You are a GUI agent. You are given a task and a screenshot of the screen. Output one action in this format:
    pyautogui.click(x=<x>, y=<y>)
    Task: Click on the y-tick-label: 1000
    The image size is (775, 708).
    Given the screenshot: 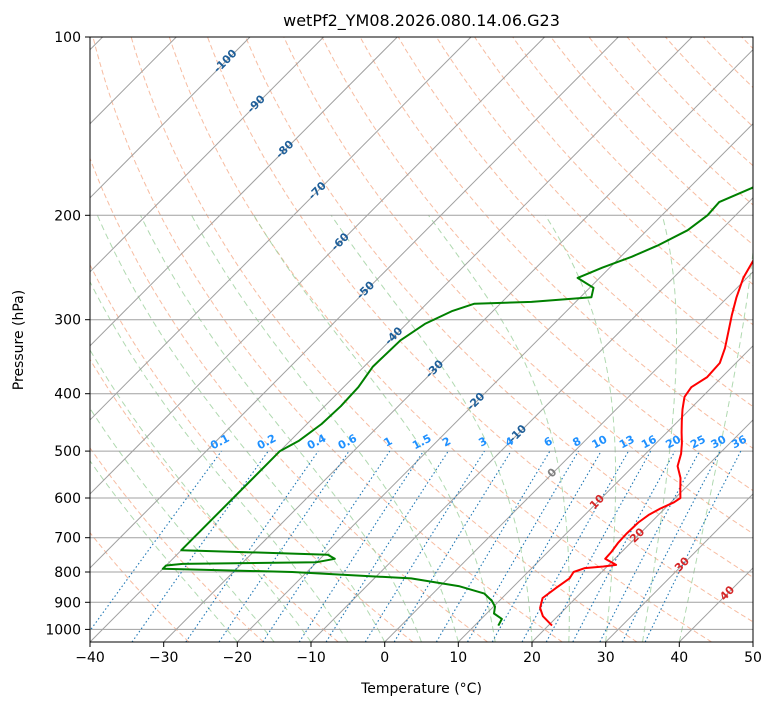 What is the action you would take?
    pyautogui.click(x=63, y=630)
    